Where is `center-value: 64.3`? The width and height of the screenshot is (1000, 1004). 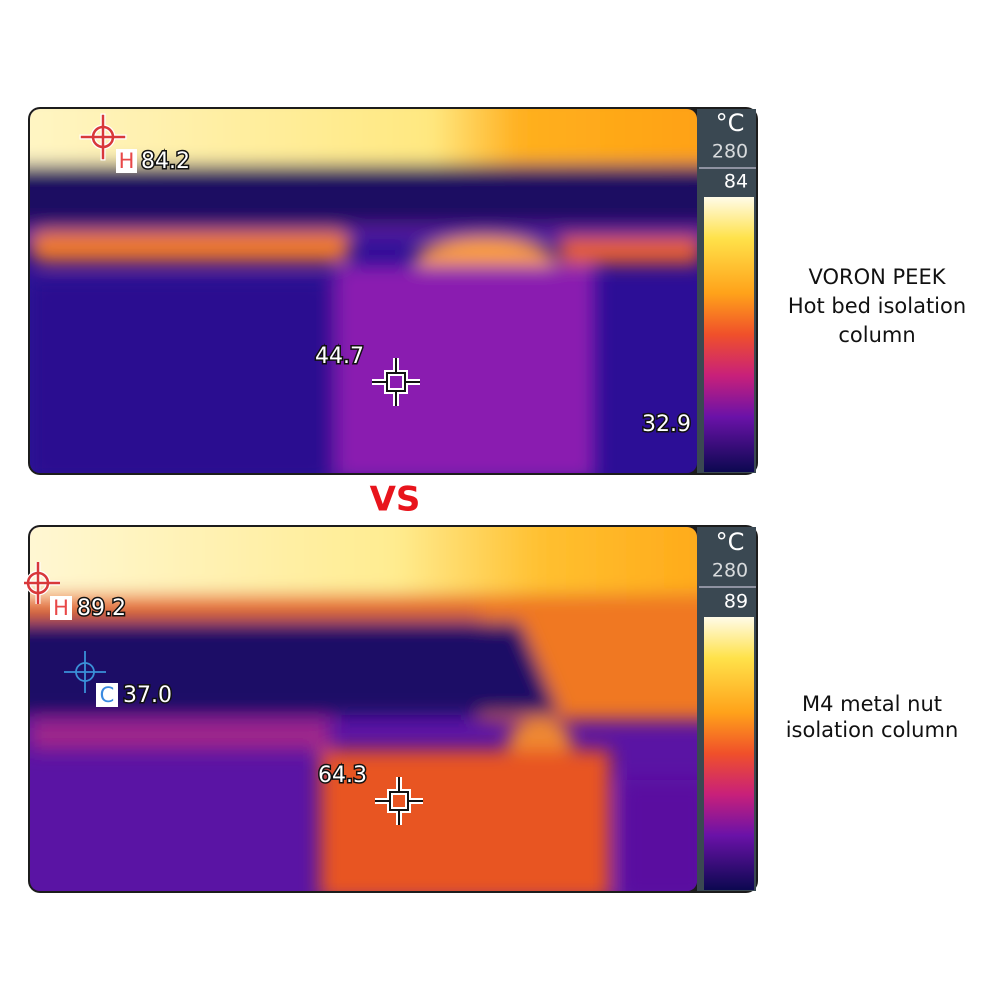 center-value: 64.3 is located at coordinates (342, 775).